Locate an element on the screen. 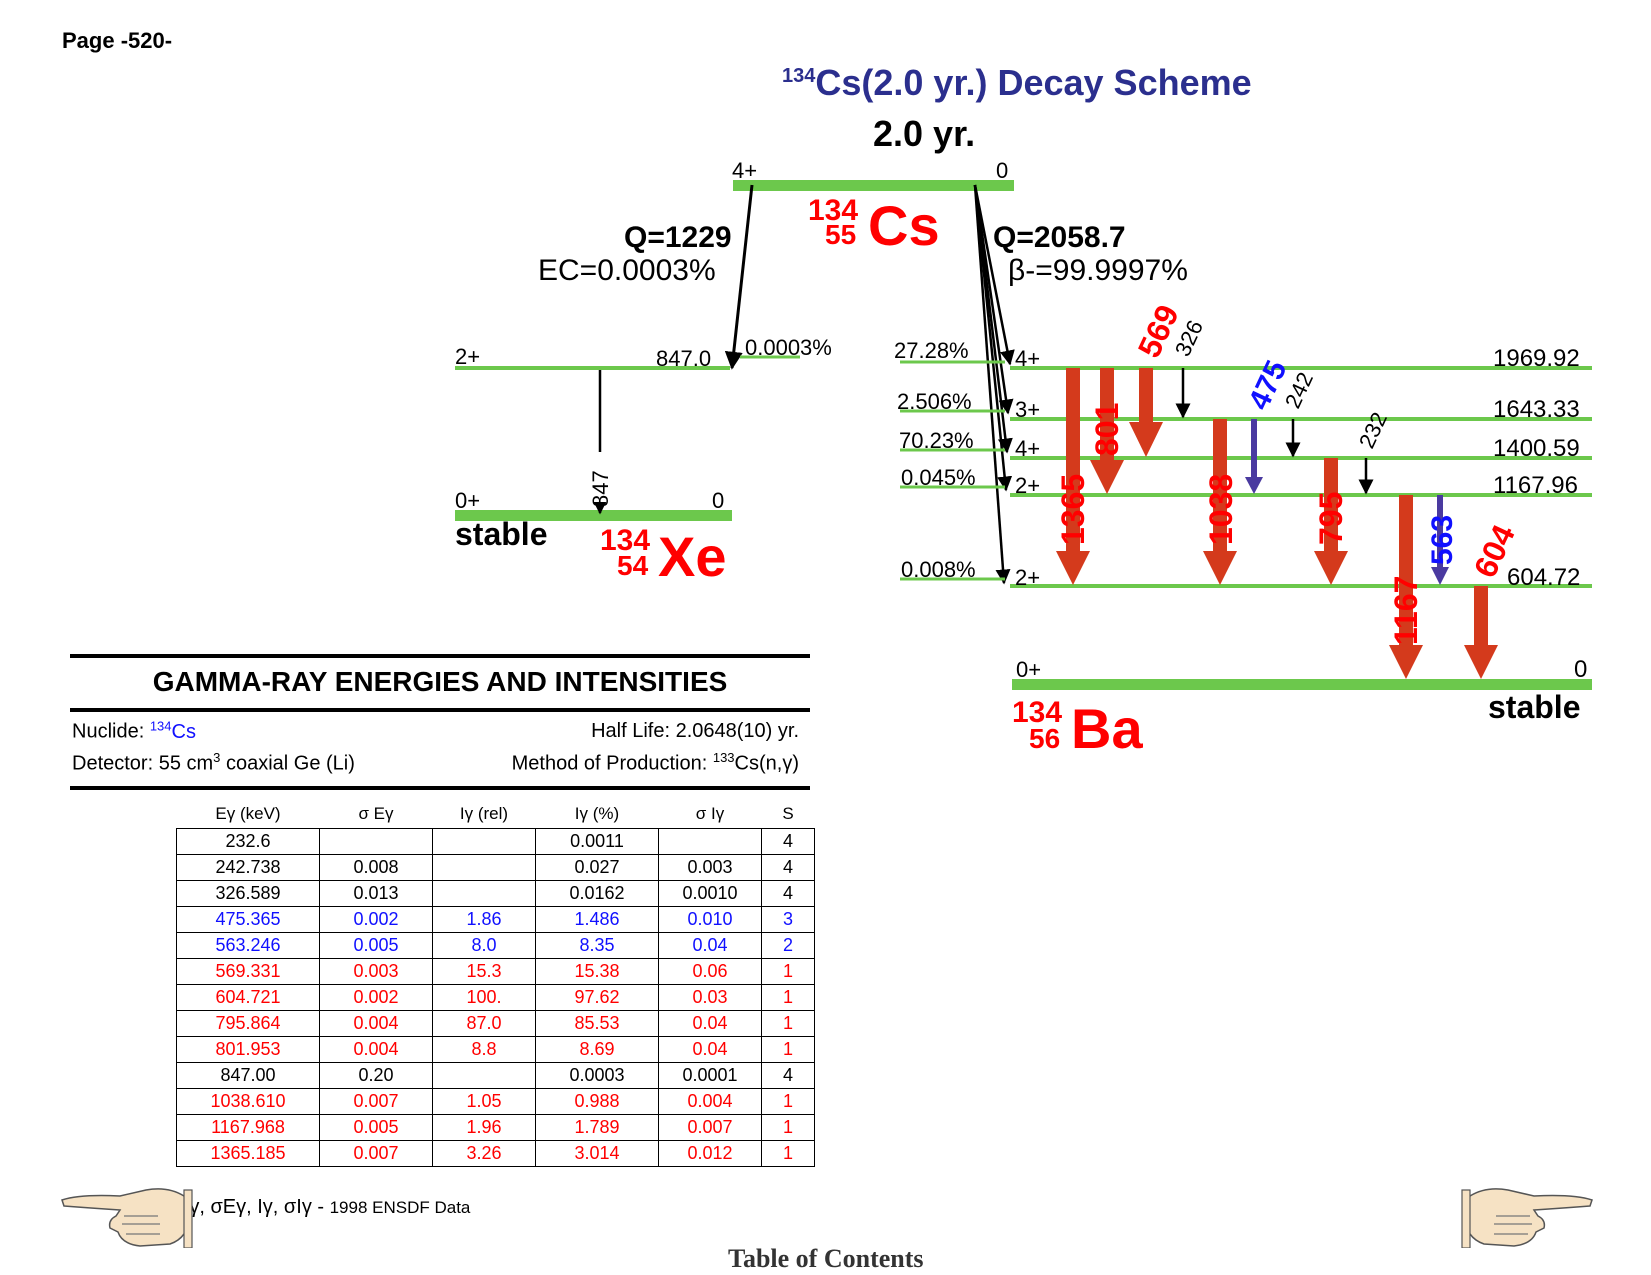  ec-branch-label: EC=0.0003% is located at coordinates (627, 270).